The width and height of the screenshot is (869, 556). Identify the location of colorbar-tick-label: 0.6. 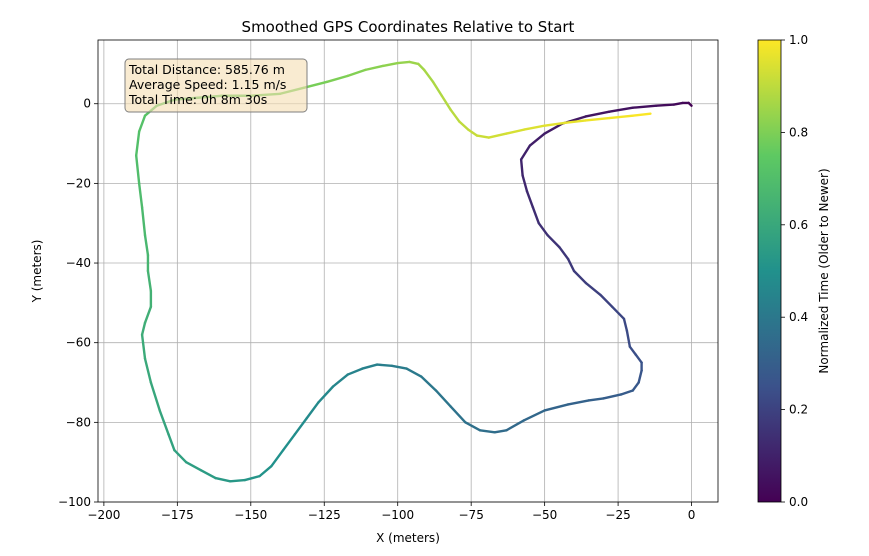
(798, 225).